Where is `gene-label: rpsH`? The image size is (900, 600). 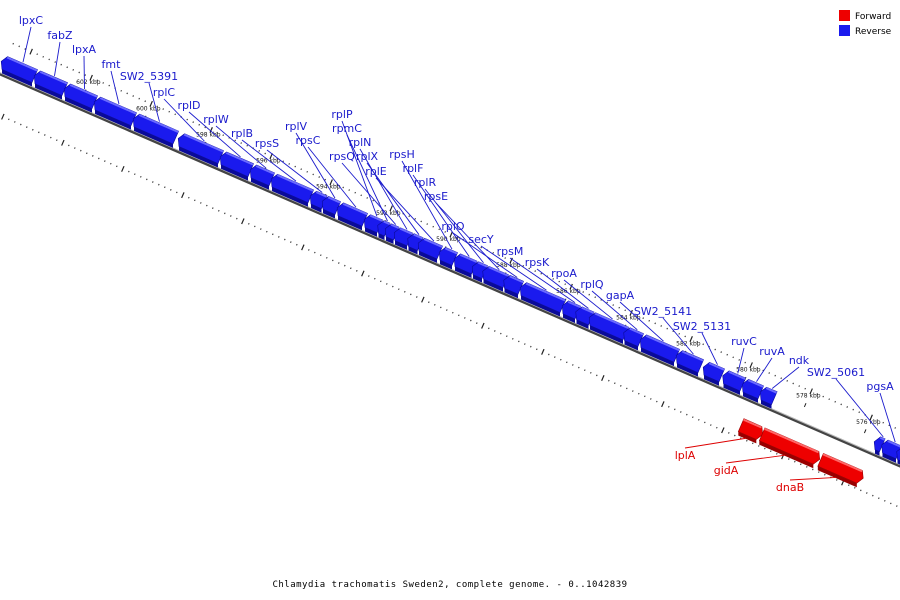 gene-label: rpsH is located at coordinates (402, 154).